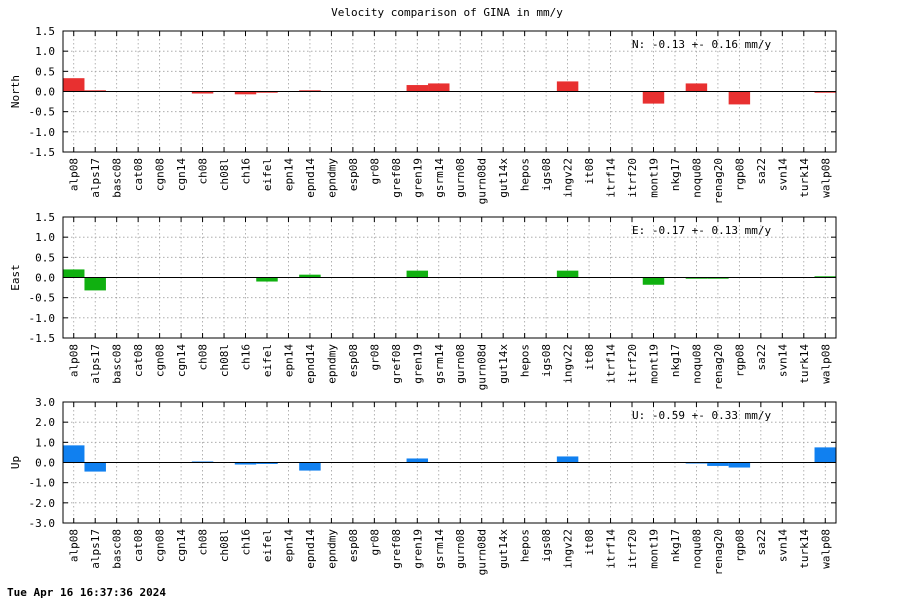 The height and width of the screenshot is (600, 900). Describe the element at coordinates (95, 549) in the screenshot. I see `up-xtick-label-alps17: alps17` at that location.